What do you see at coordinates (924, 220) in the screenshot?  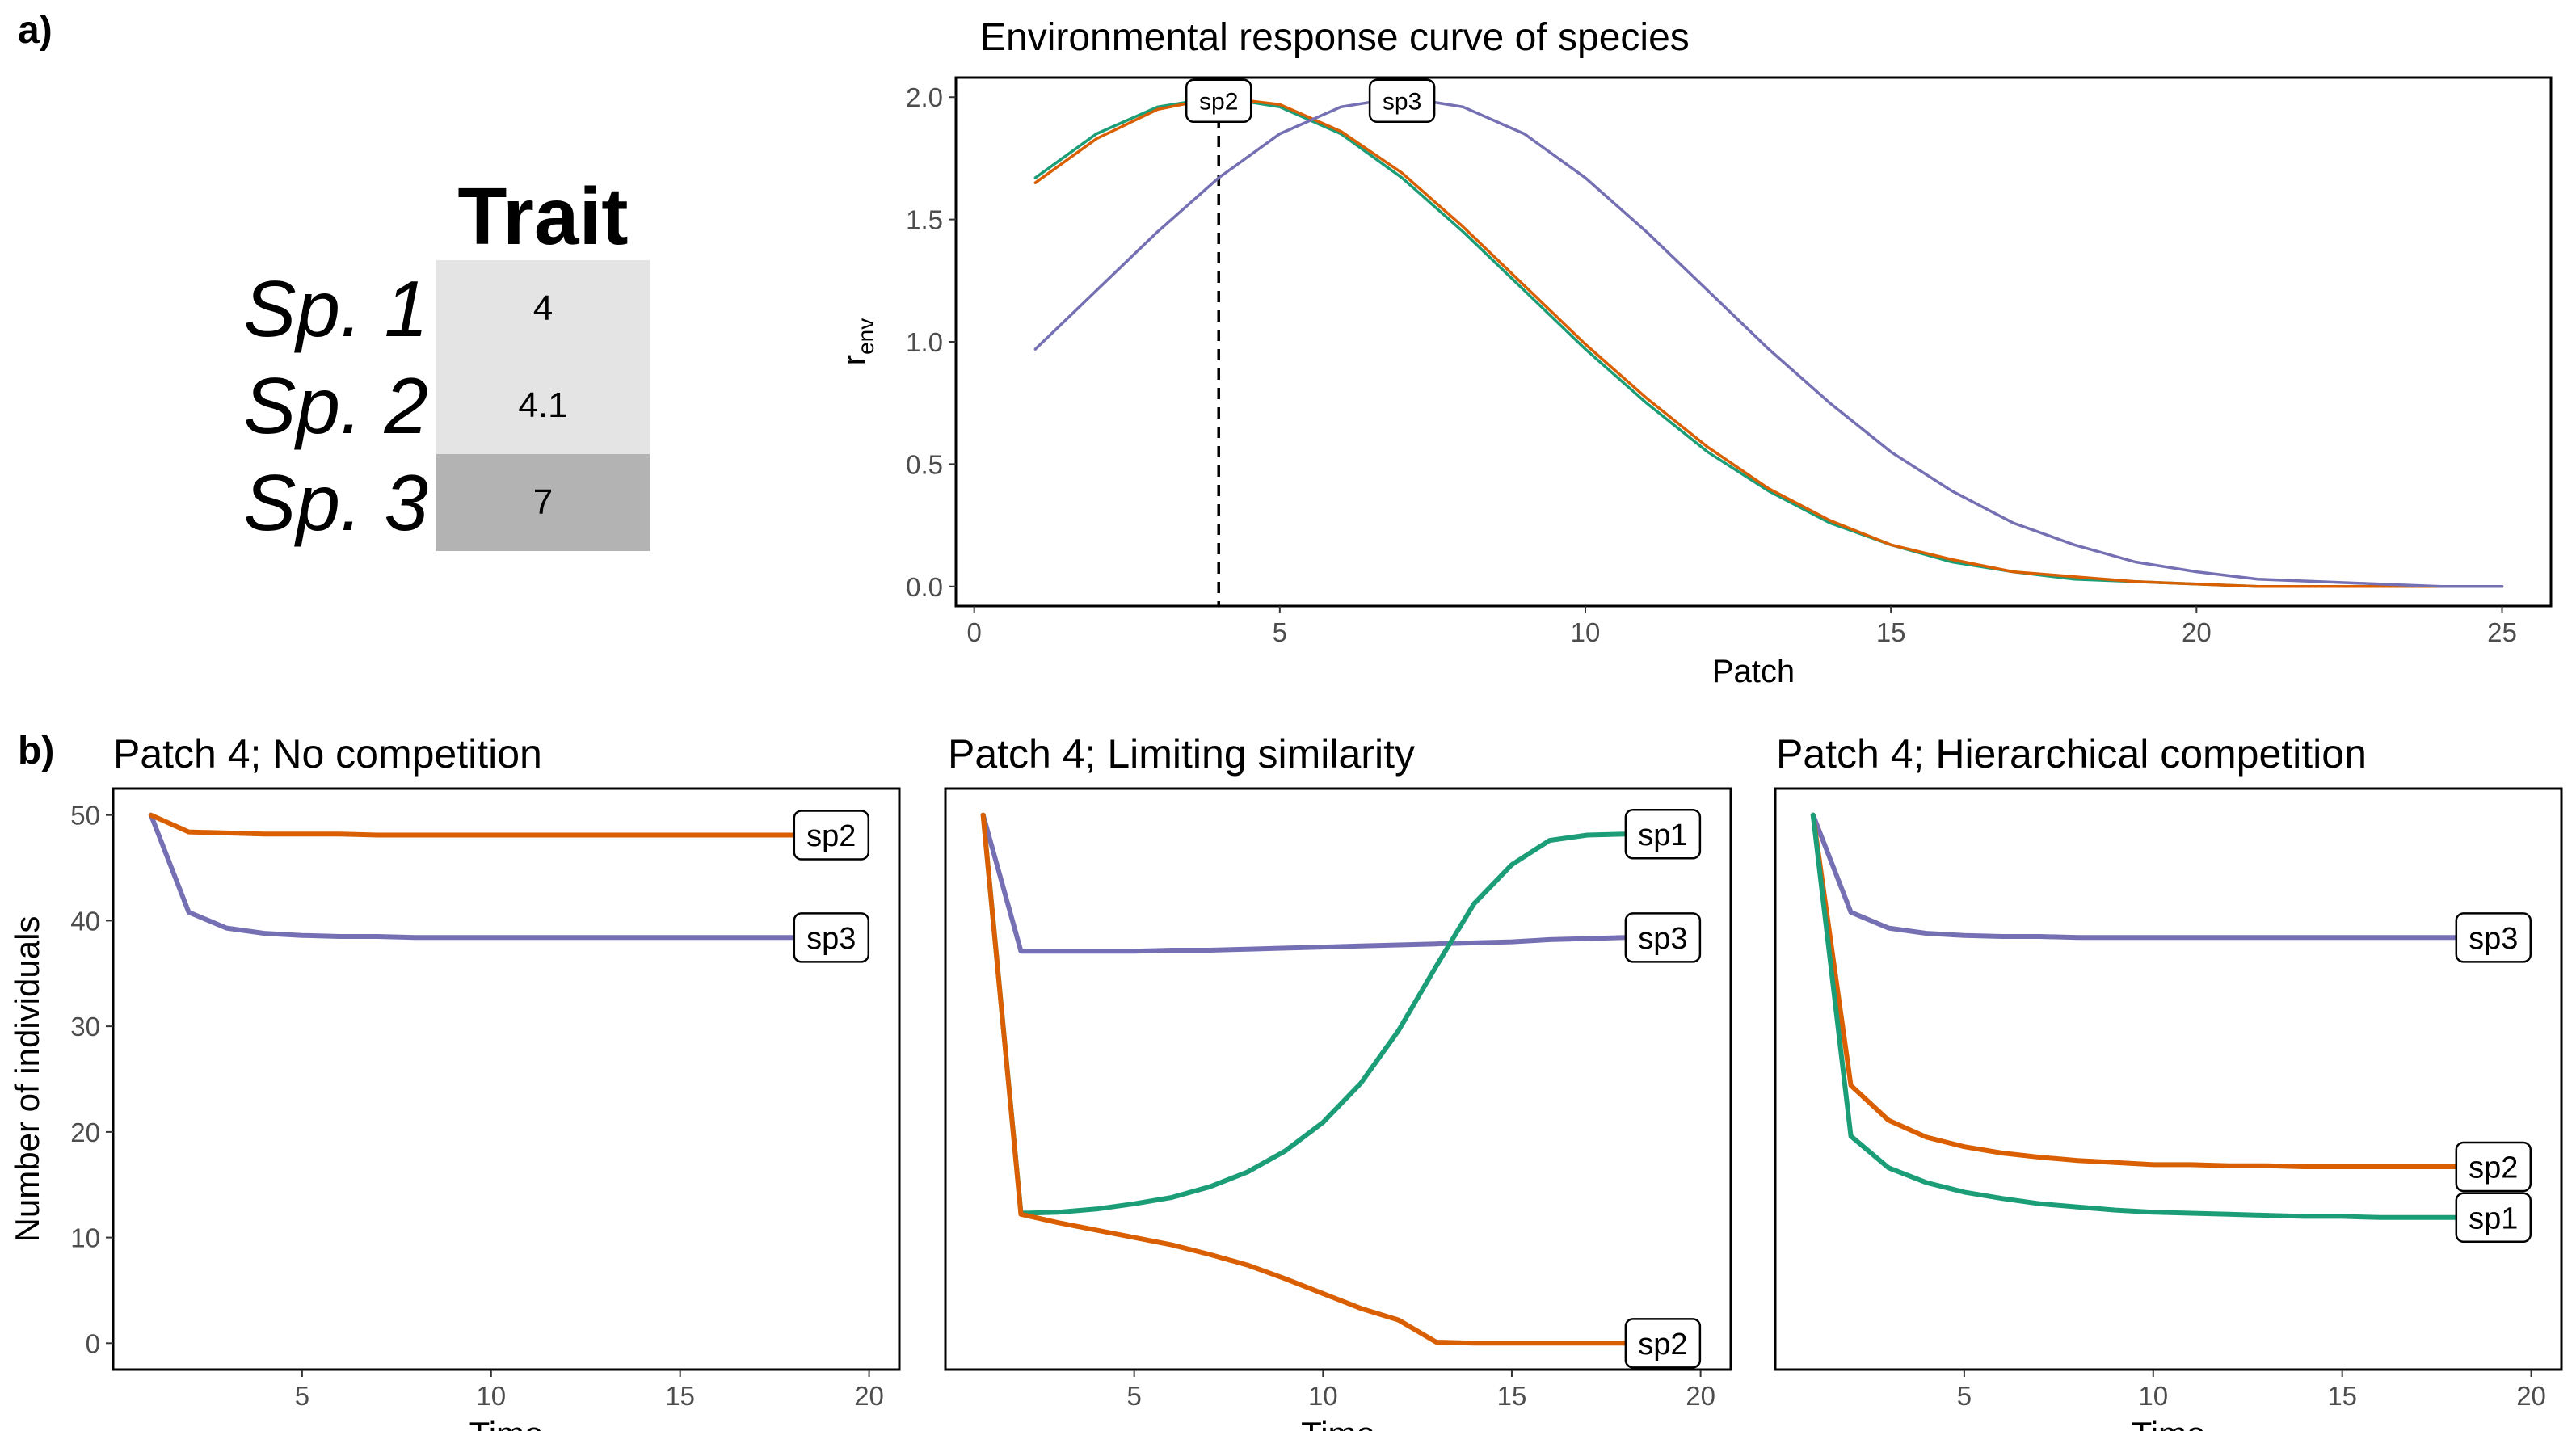 I see `y-tick-label: 1.5` at bounding box center [924, 220].